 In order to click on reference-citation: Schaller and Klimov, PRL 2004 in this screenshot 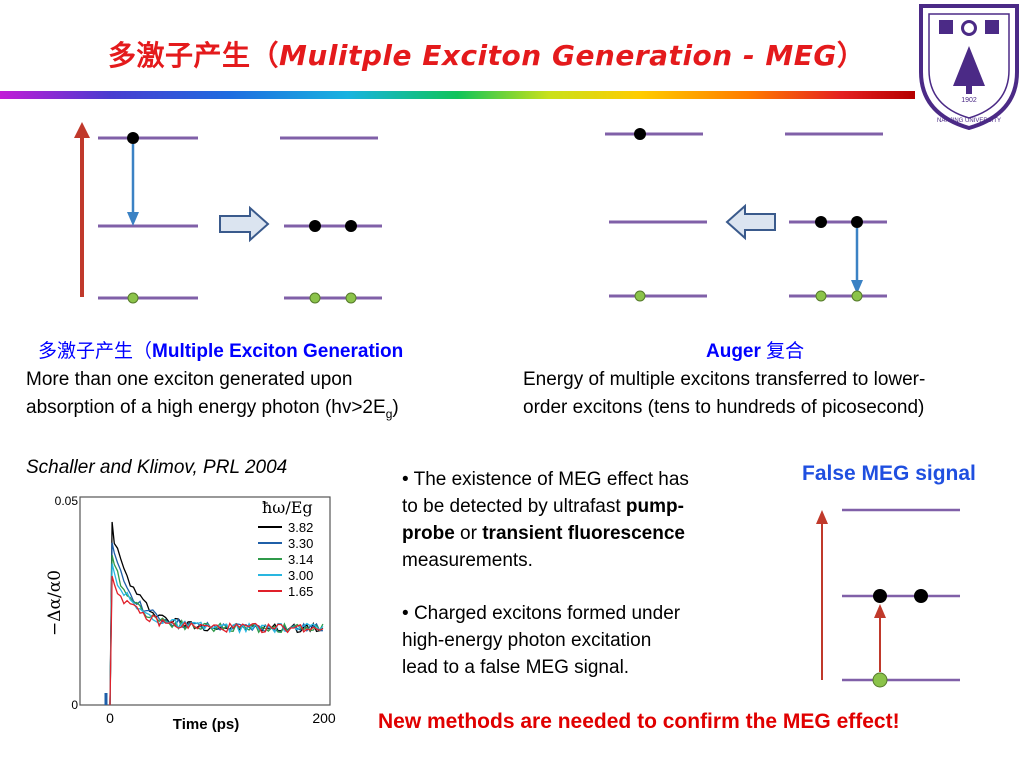, I will do `click(157, 467)`.